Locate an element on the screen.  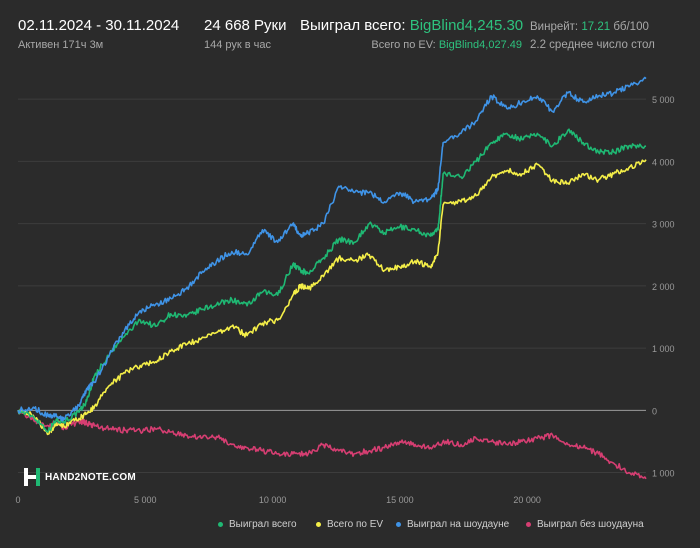
legend-item-won-total: Выиграл всего is located at coordinates (257, 524).